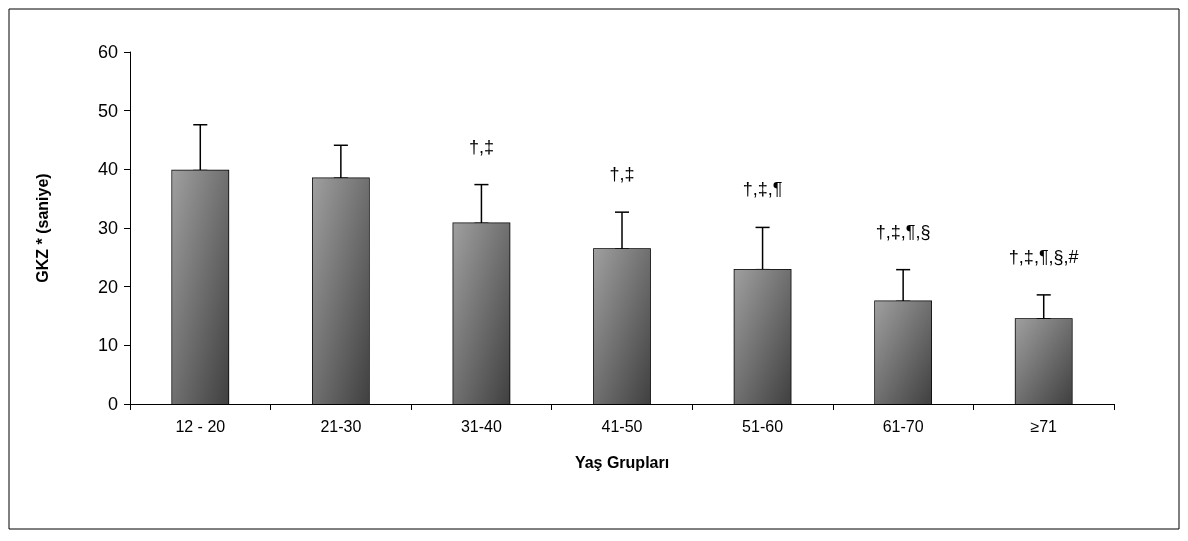  Describe the element at coordinates (763, 426) in the screenshot. I see `x-tick-label: 51-60` at that location.